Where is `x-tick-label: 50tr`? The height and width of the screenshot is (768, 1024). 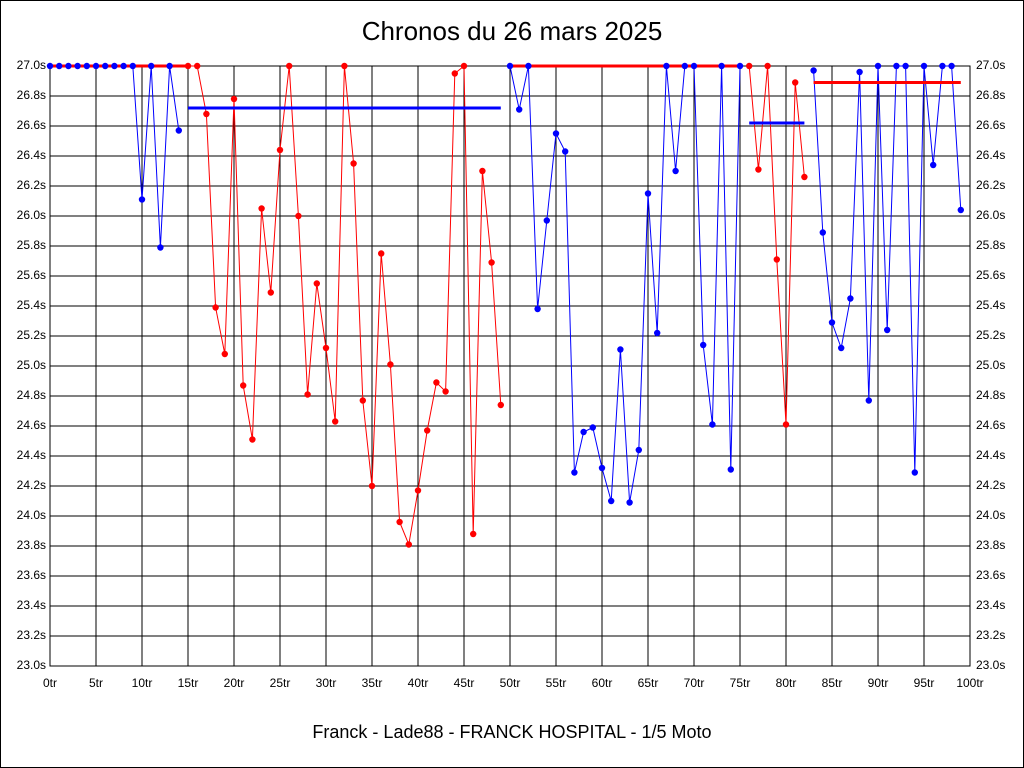
x-tick-label: 50tr is located at coordinates (510, 683).